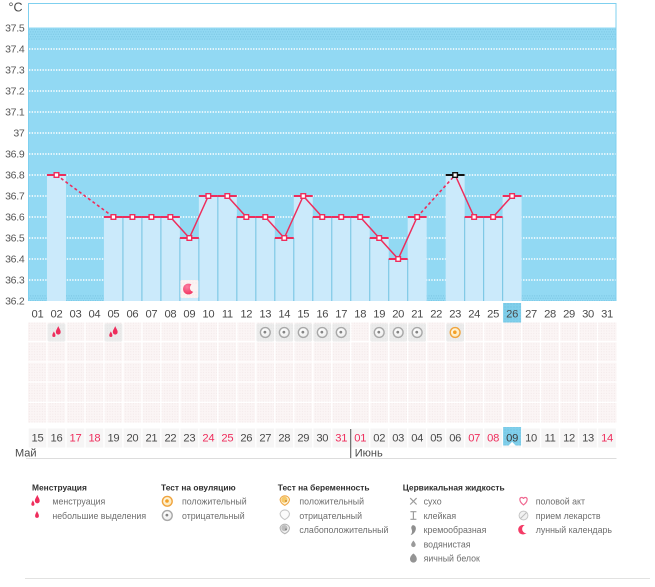 This screenshot has width=655, height=587. Describe the element at coordinates (198, 488) in the screenshot. I see `svg-text: Тест на овуляцию` at that location.